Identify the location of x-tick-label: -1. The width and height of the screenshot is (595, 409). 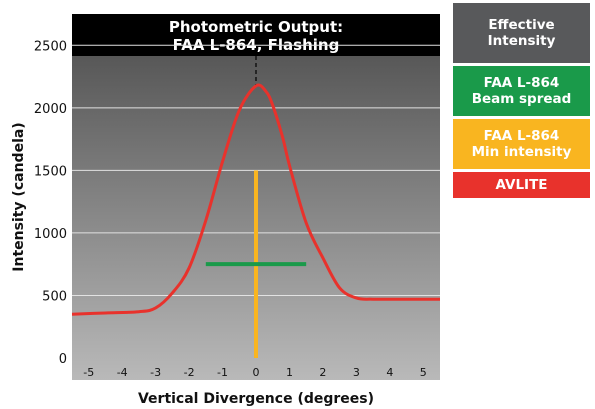
(222, 372).